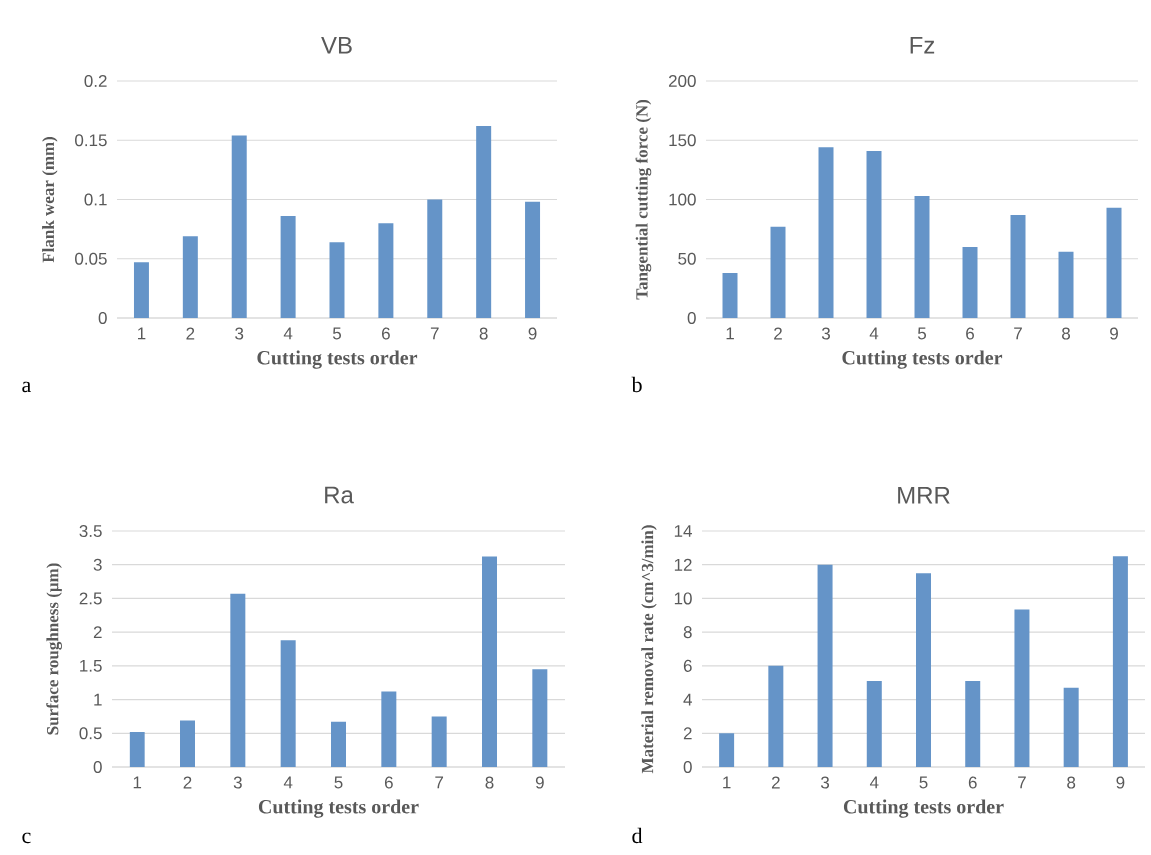  Describe the element at coordinates (336, 45) in the screenshot. I see `chart-title: VB` at that location.